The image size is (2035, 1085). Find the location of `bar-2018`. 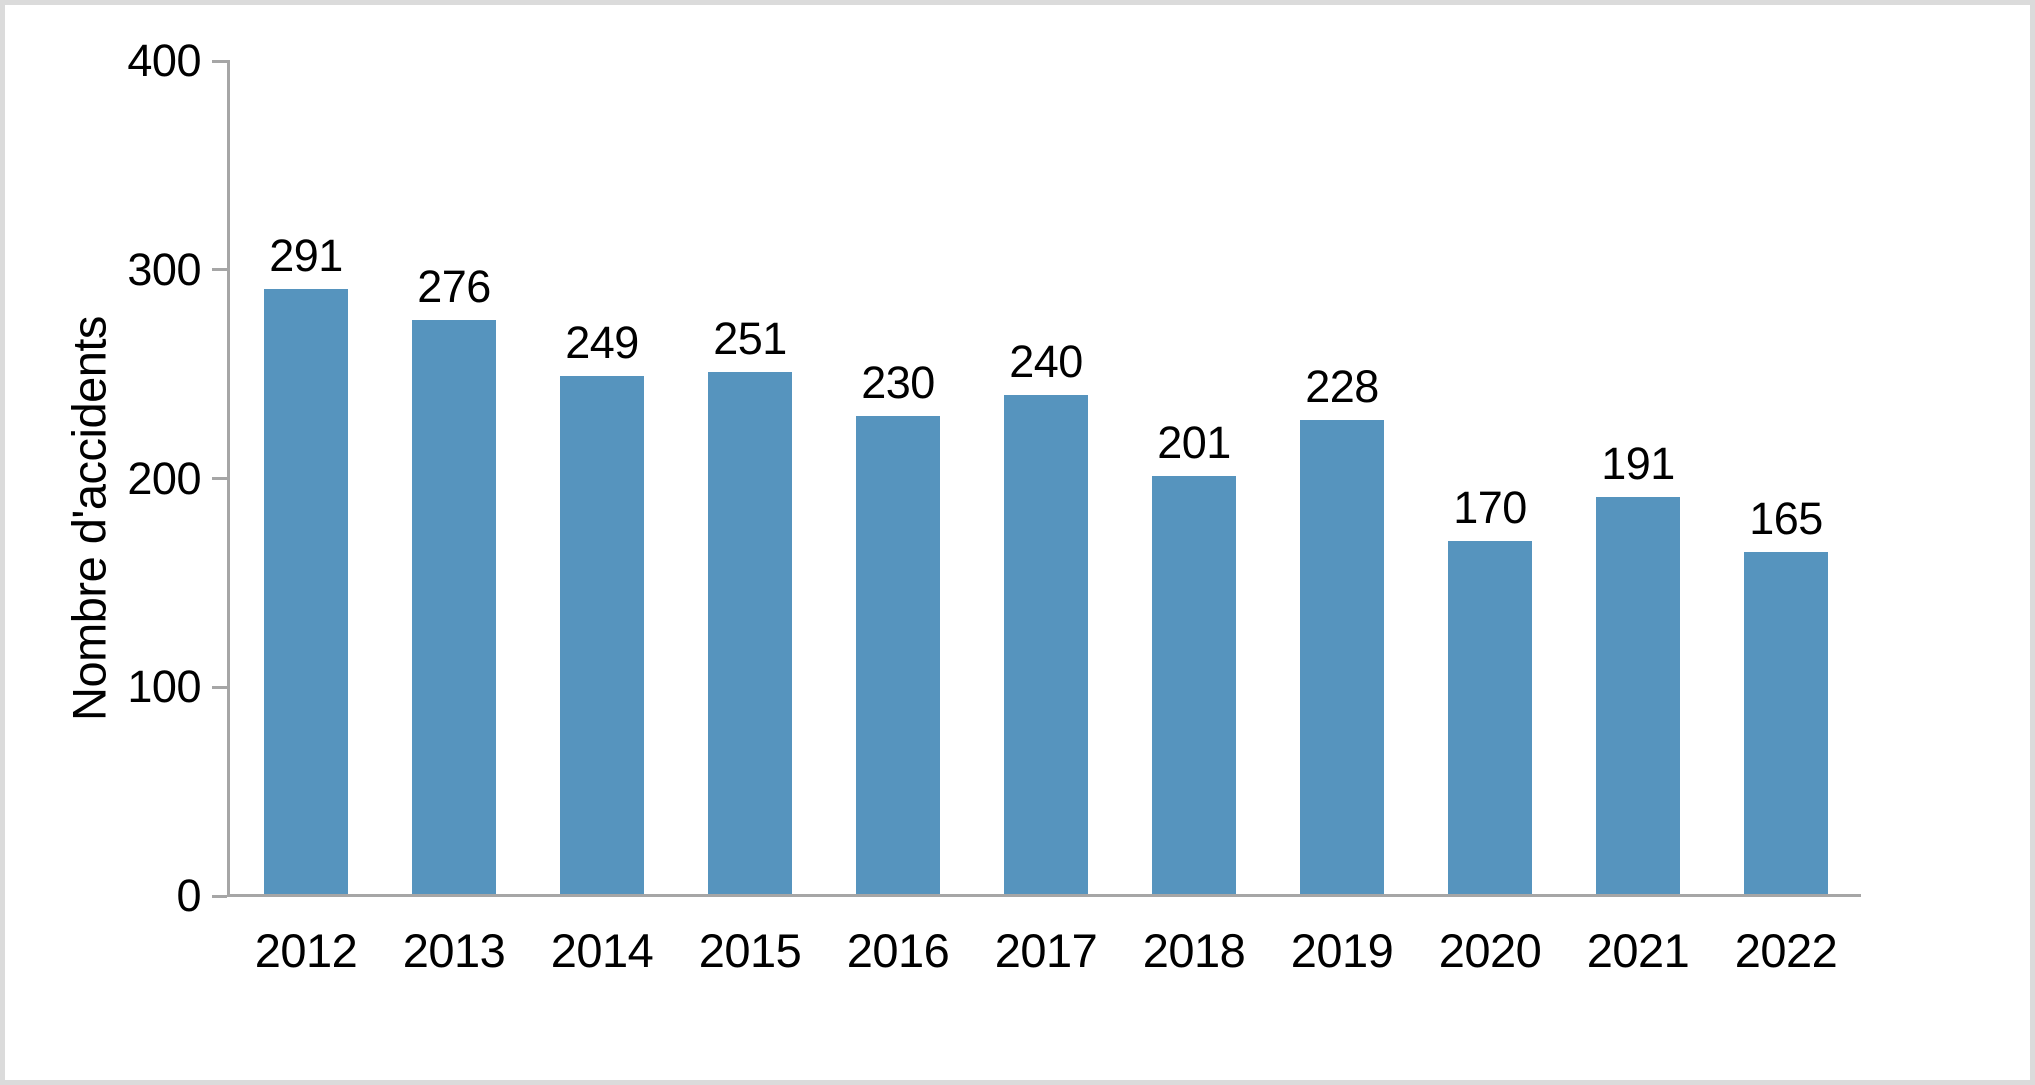

bar-2018 is located at coordinates (1194, 685).